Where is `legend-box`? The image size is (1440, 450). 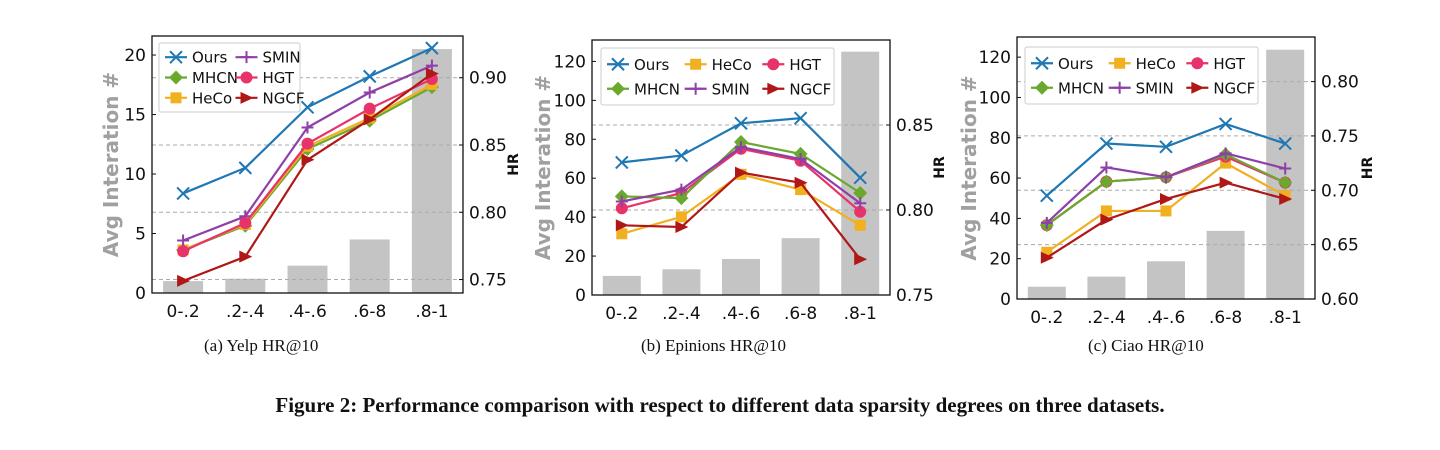
legend-box is located at coordinates (229, 77).